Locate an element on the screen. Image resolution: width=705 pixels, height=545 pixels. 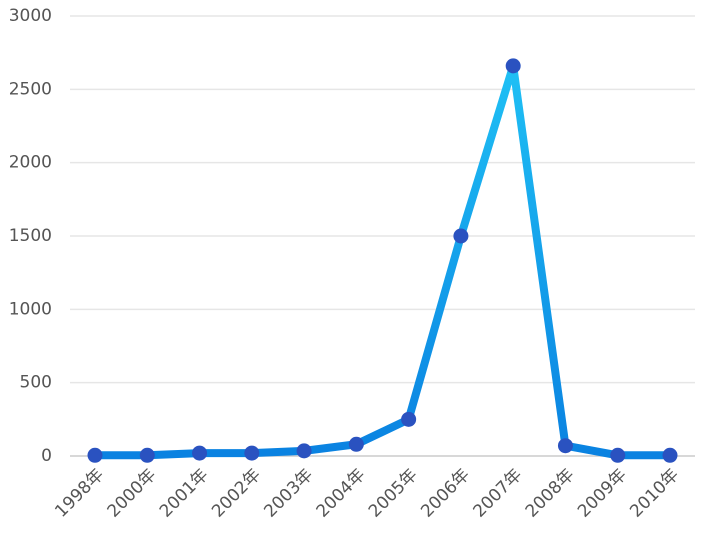
x-tick-label: 2003年 is located at coordinates (288, 493).